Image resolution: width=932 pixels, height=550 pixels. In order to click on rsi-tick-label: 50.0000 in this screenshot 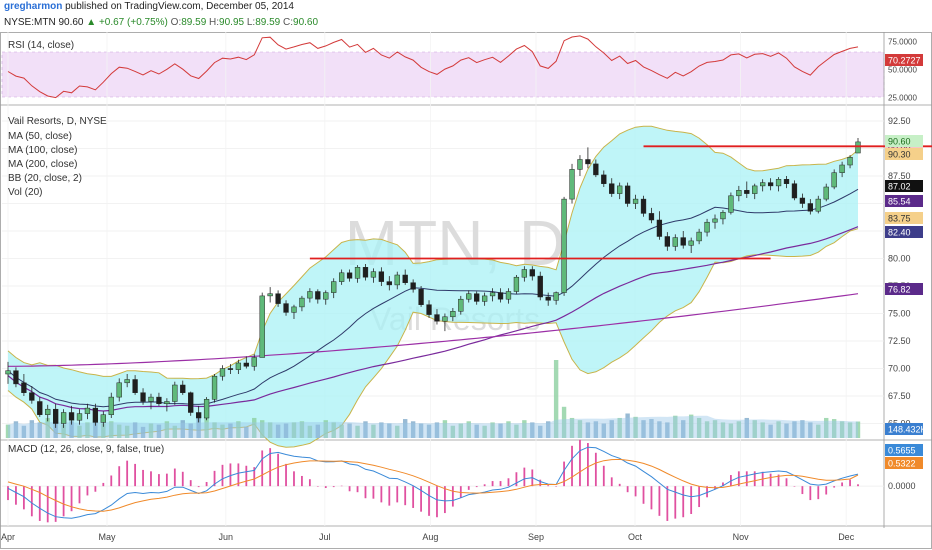, I will do `click(902, 70)`.